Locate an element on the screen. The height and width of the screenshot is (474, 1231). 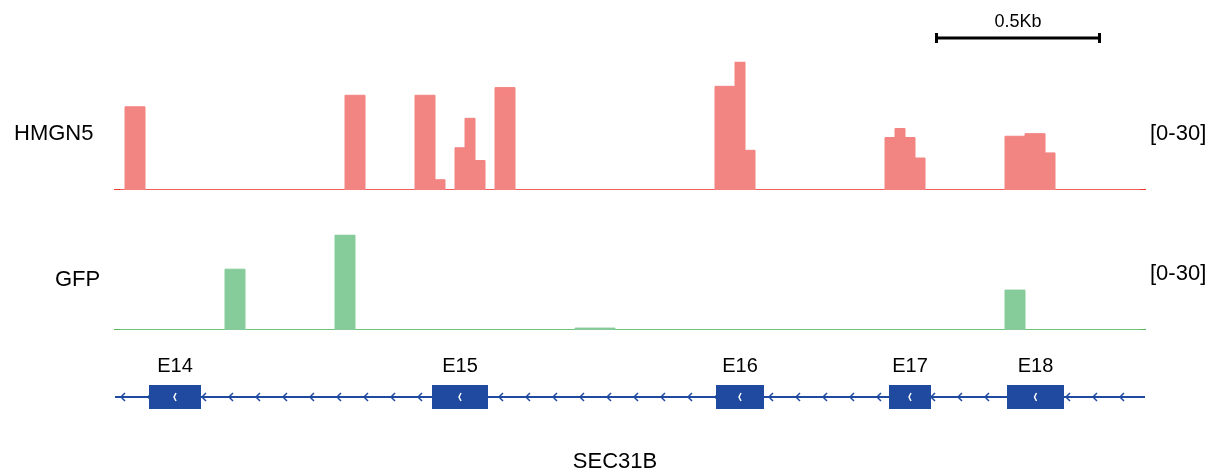
series-label: GFP is located at coordinates (78, 279).